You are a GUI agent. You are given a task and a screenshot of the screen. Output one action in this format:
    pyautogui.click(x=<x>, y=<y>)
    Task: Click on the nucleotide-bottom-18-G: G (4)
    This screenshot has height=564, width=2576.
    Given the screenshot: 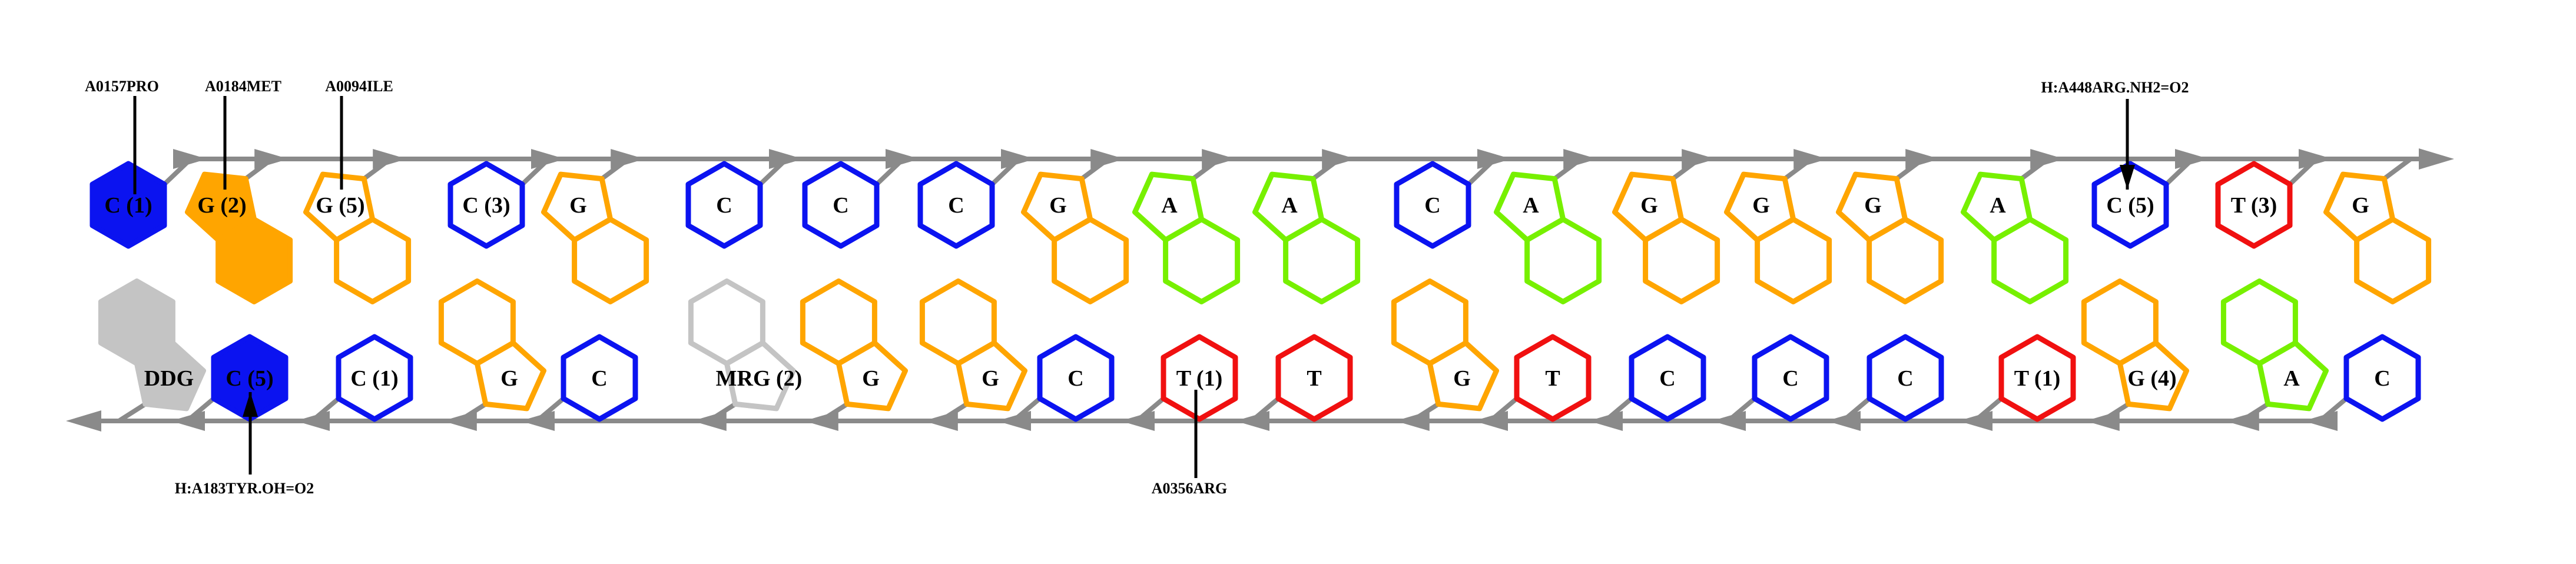 What is the action you would take?
    pyautogui.click(x=2135, y=345)
    